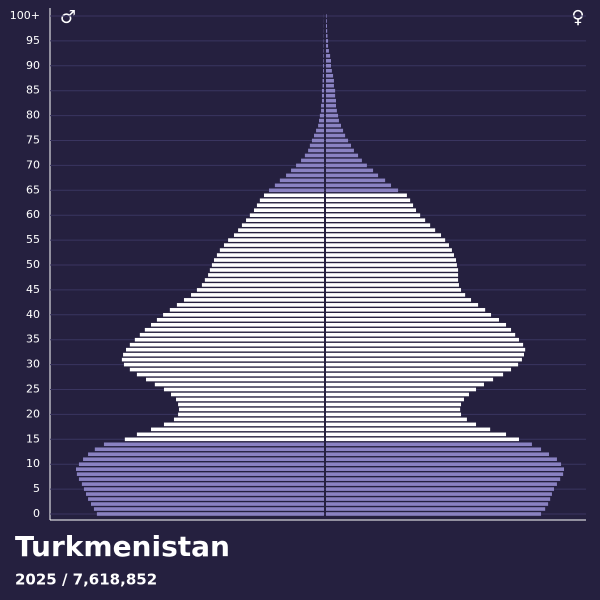 The image size is (600, 600). Describe the element at coordinates (33, 189) in the screenshot. I see `y-tick-label: 65` at that location.